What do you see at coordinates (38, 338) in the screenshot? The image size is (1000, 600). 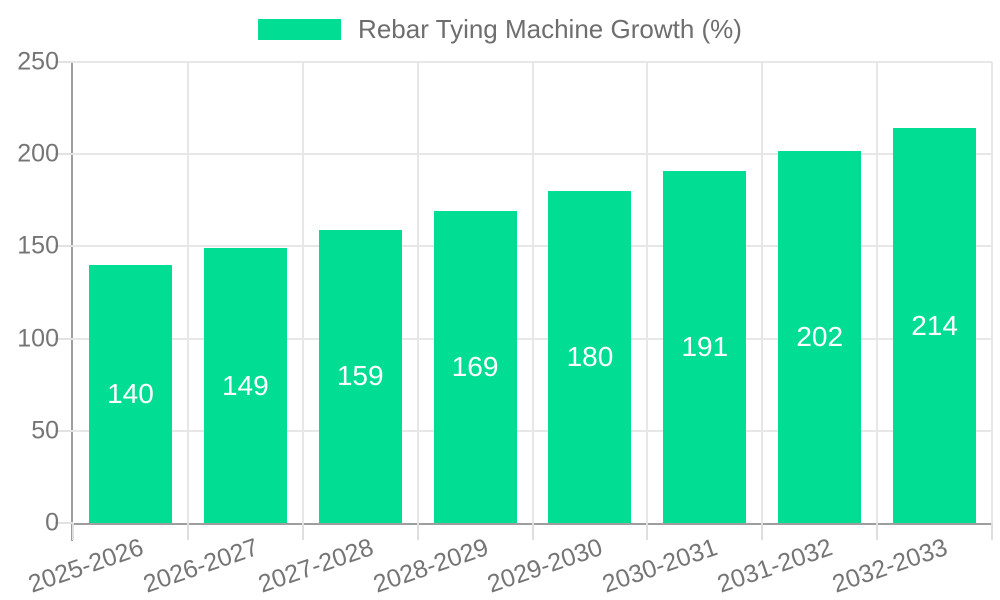 I see `y-axis-tick-label: 100` at bounding box center [38, 338].